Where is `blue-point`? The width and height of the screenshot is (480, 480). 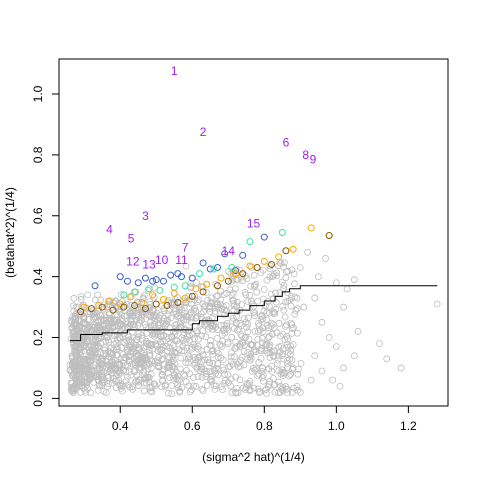 blue-point is located at coordinates (171, 275).